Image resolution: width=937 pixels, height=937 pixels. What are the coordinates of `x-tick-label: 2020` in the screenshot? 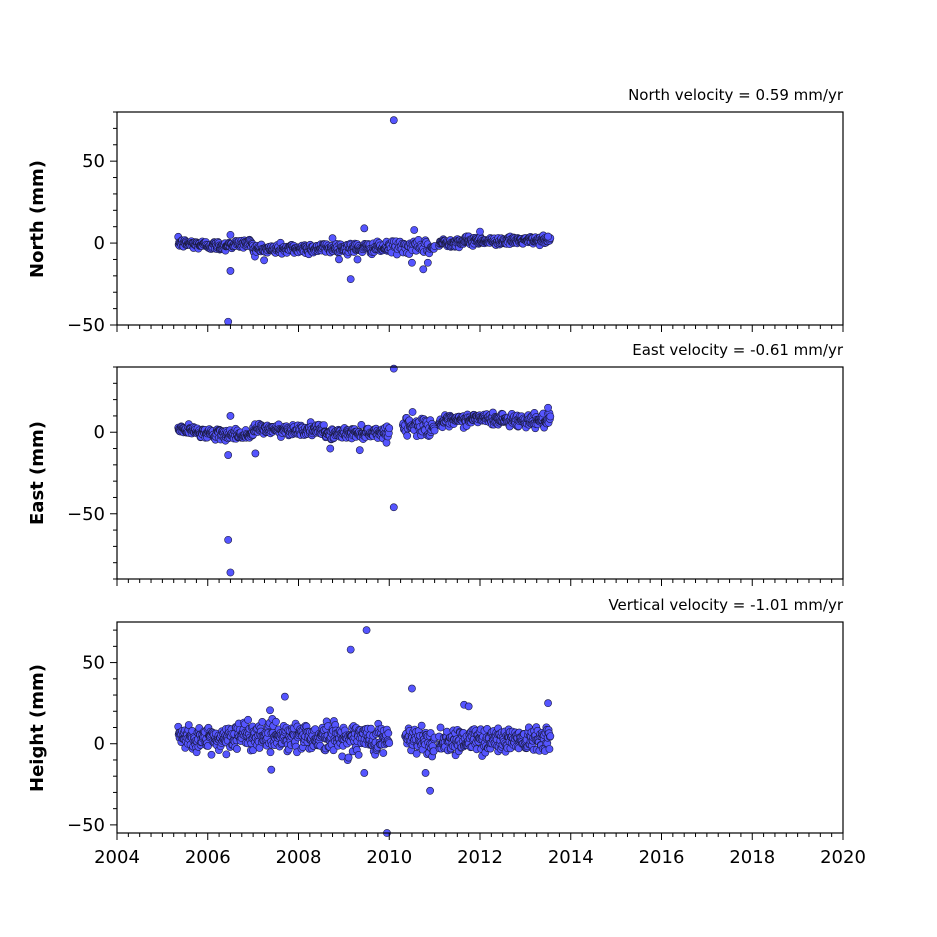 It's located at (843, 857).